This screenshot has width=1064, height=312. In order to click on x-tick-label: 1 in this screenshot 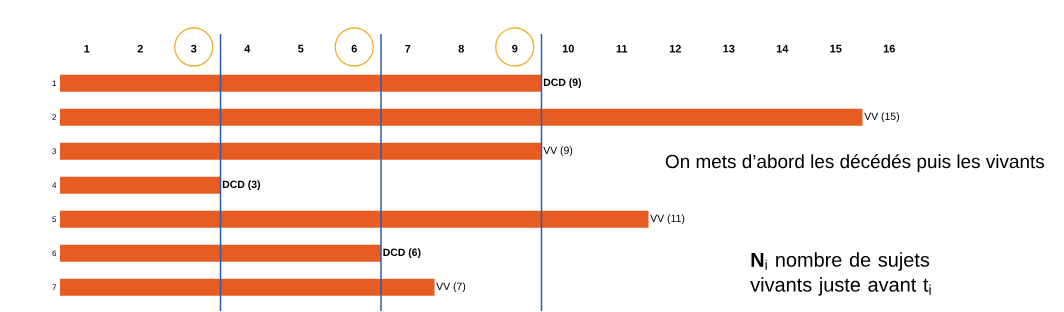, I will do `click(87, 48)`.